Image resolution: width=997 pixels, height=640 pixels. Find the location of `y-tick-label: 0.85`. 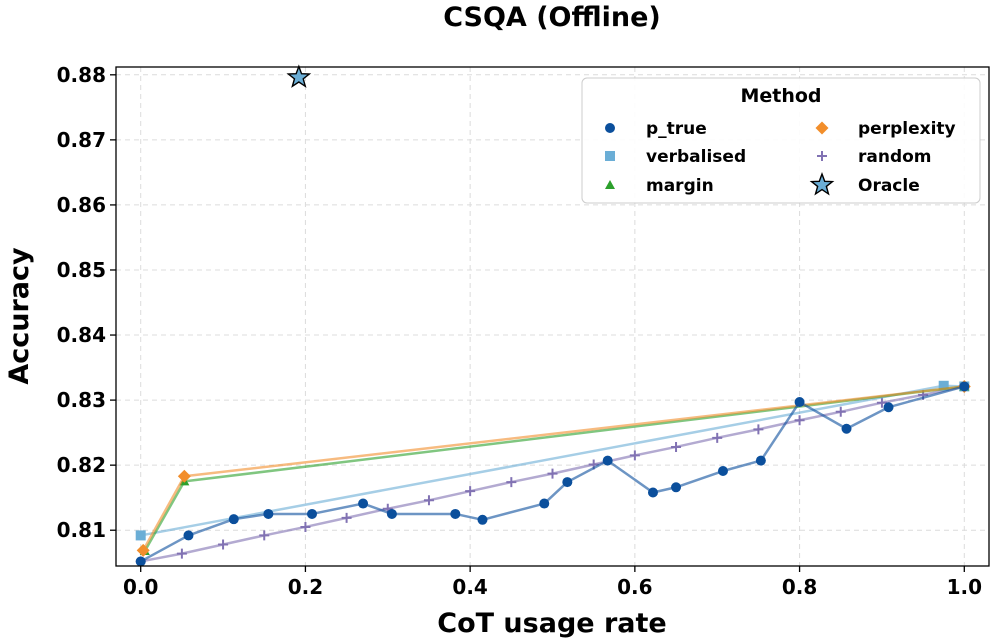

y-tick-label: 0.85 is located at coordinates (81, 270).